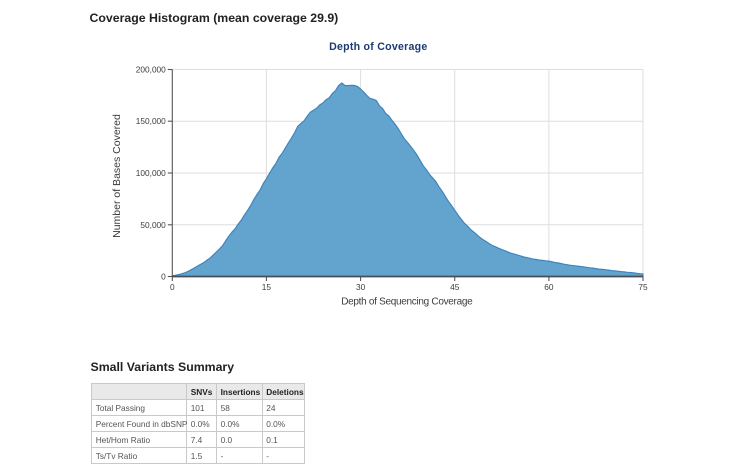 The width and height of the screenshot is (736, 475). Describe the element at coordinates (407, 301) in the screenshot. I see `svg-text: Depth of Sequencing Coverage` at that location.